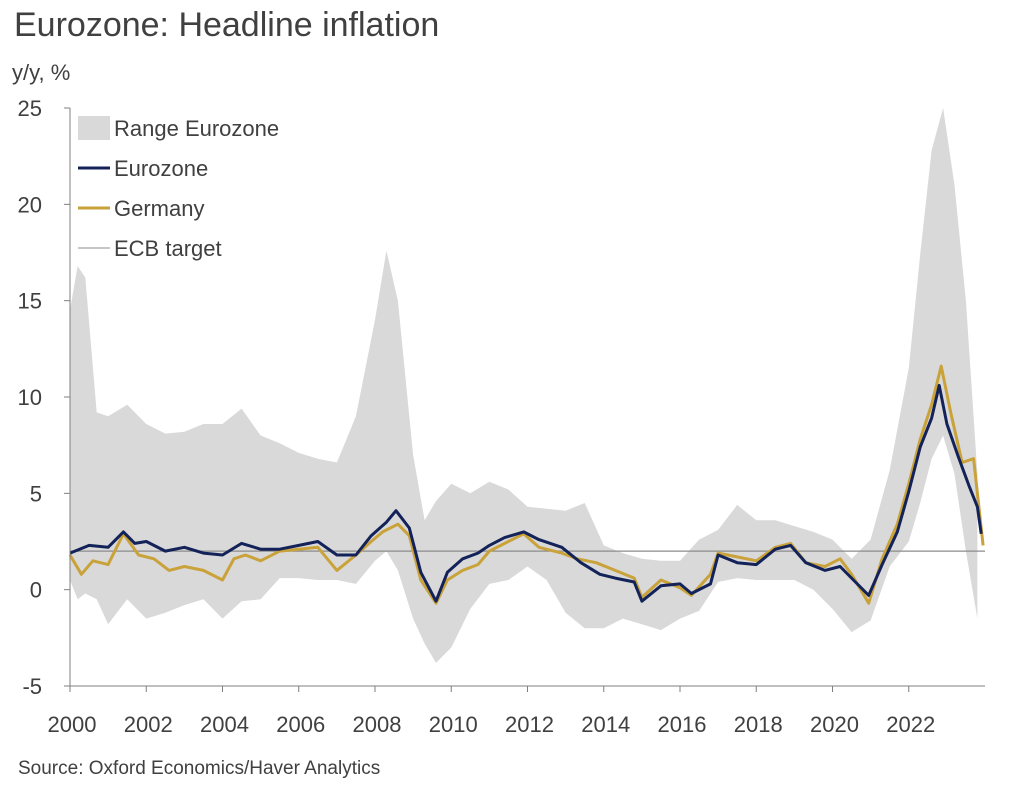 The image size is (1024, 794). Describe the element at coordinates (159, 208) in the screenshot. I see `legend-label-germany: Germany` at that location.